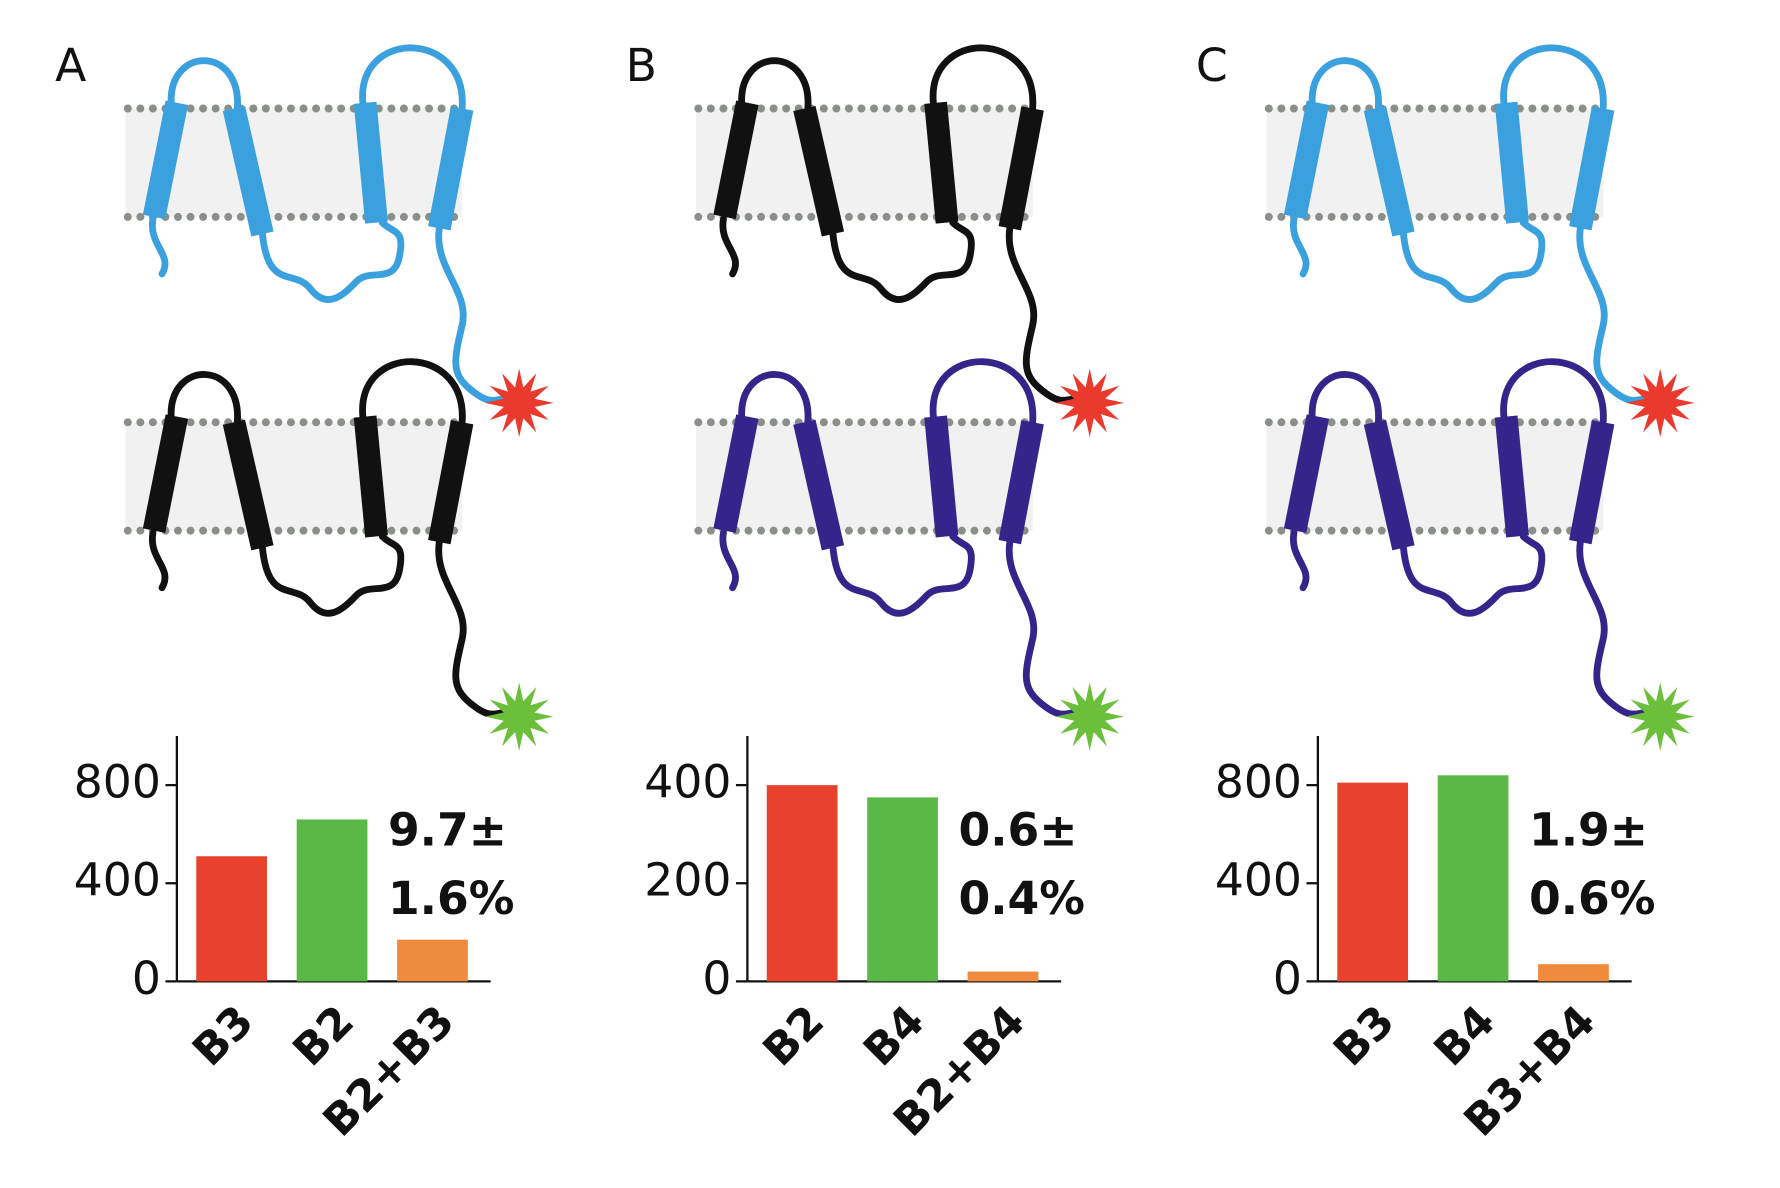 The width and height of the screenshot is (1780, 1188). I want to click on annotation: 0.4%, so click(1021, 898).